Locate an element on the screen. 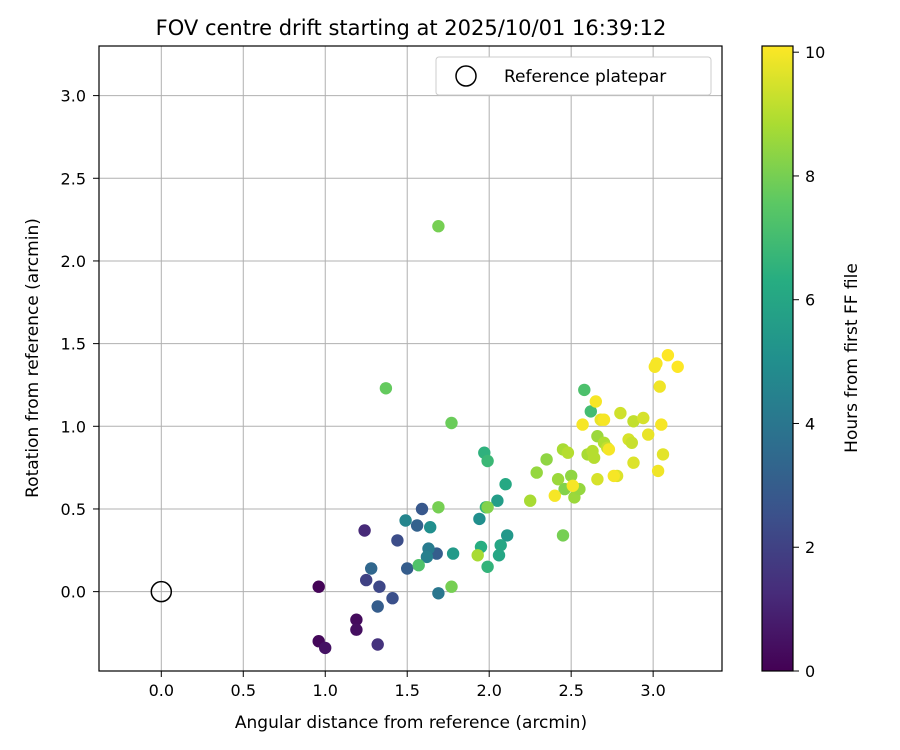  reference-marker-group is located at coordinates (161, 591).